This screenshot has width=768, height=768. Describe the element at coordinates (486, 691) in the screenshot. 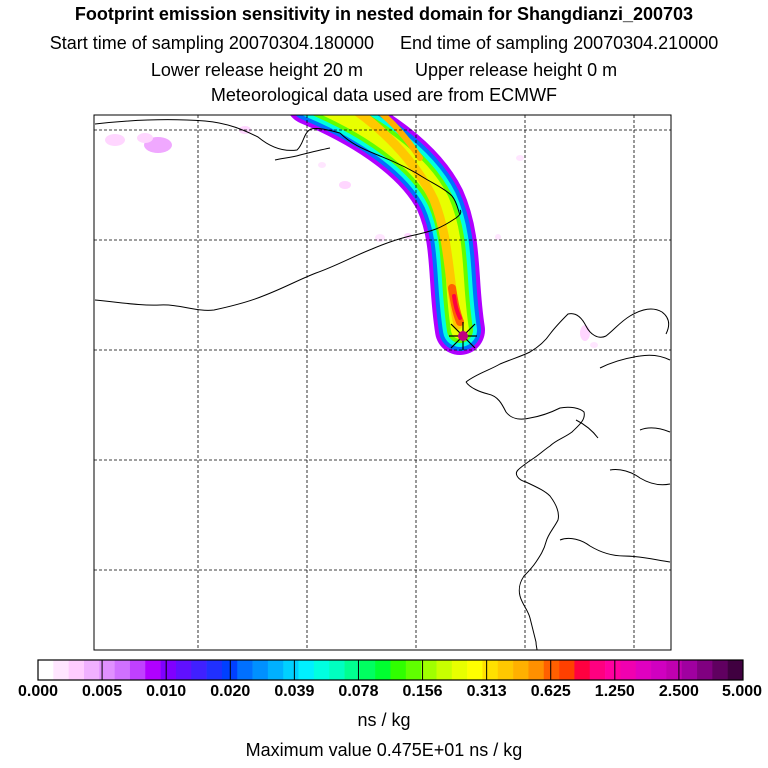

I see `legend-tick-label: 0.313` at that location.